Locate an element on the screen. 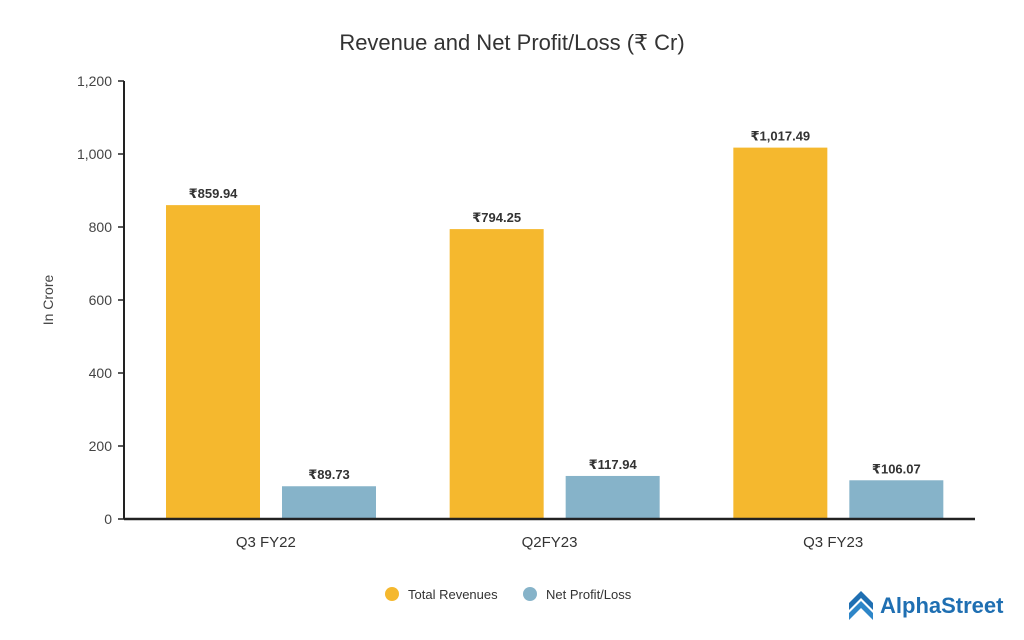 The width and height of the screenshot is (1024, 640). legend-profit-label: Net Profit/Loss is located at coordinates (589, 594).